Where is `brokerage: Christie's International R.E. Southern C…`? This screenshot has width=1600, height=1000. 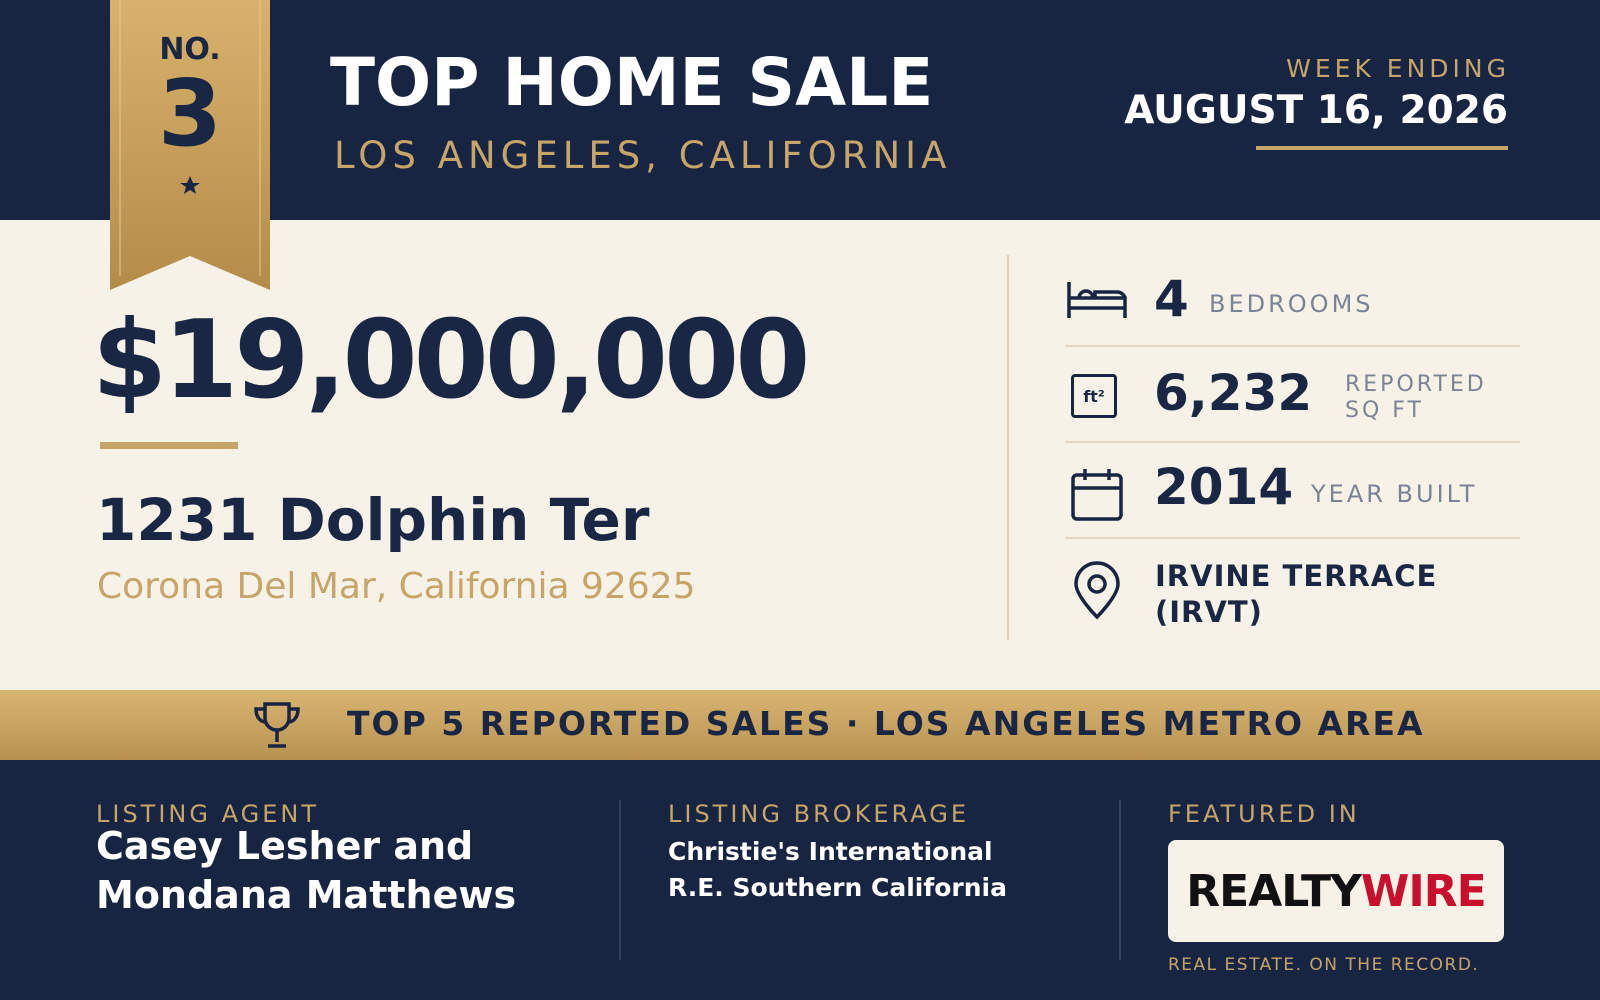
brokerage: Christie's International R.E. Southern C… is located at coordinates (837, 870).